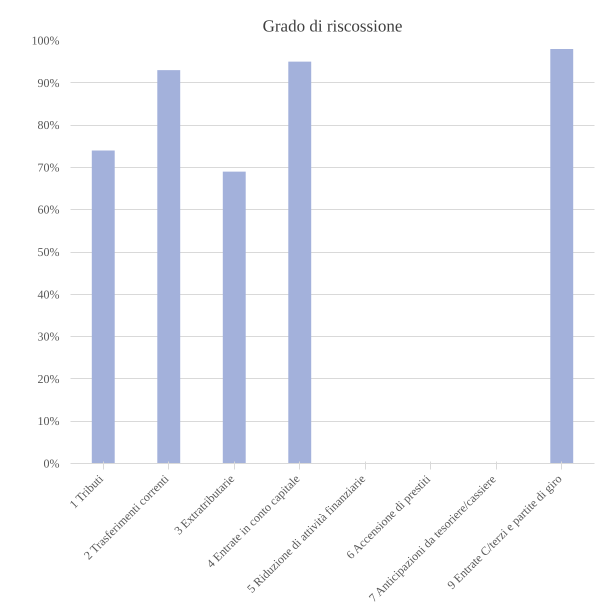  Describe the element at coordinates (49, 294) in the screenshot. I see `y-tick-label: 40%` at that location.